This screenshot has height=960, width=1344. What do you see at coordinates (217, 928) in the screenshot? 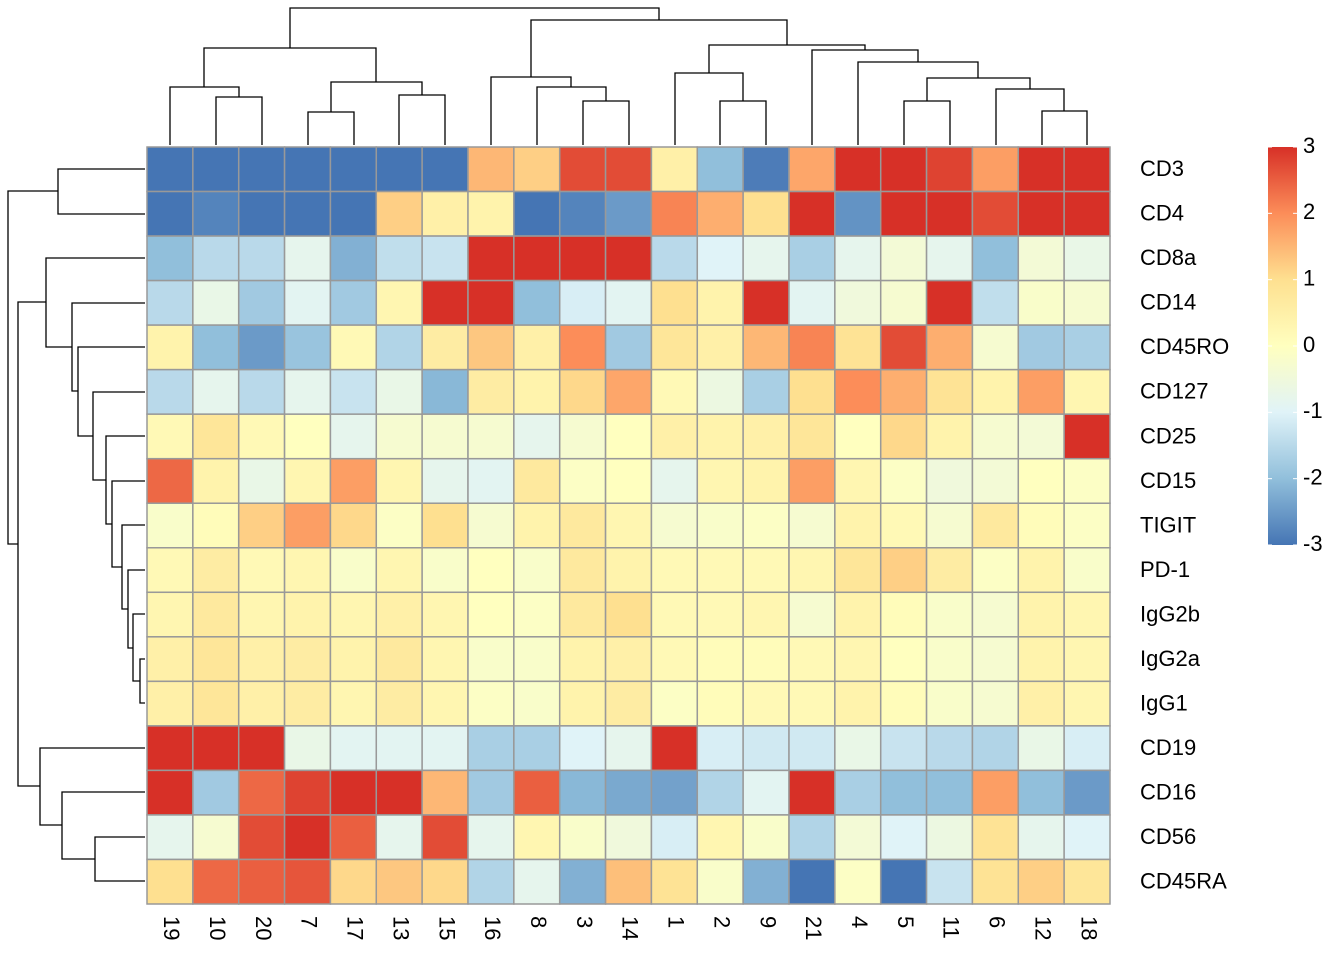
I see `column-label: 10` at bounding box center [217, 928].